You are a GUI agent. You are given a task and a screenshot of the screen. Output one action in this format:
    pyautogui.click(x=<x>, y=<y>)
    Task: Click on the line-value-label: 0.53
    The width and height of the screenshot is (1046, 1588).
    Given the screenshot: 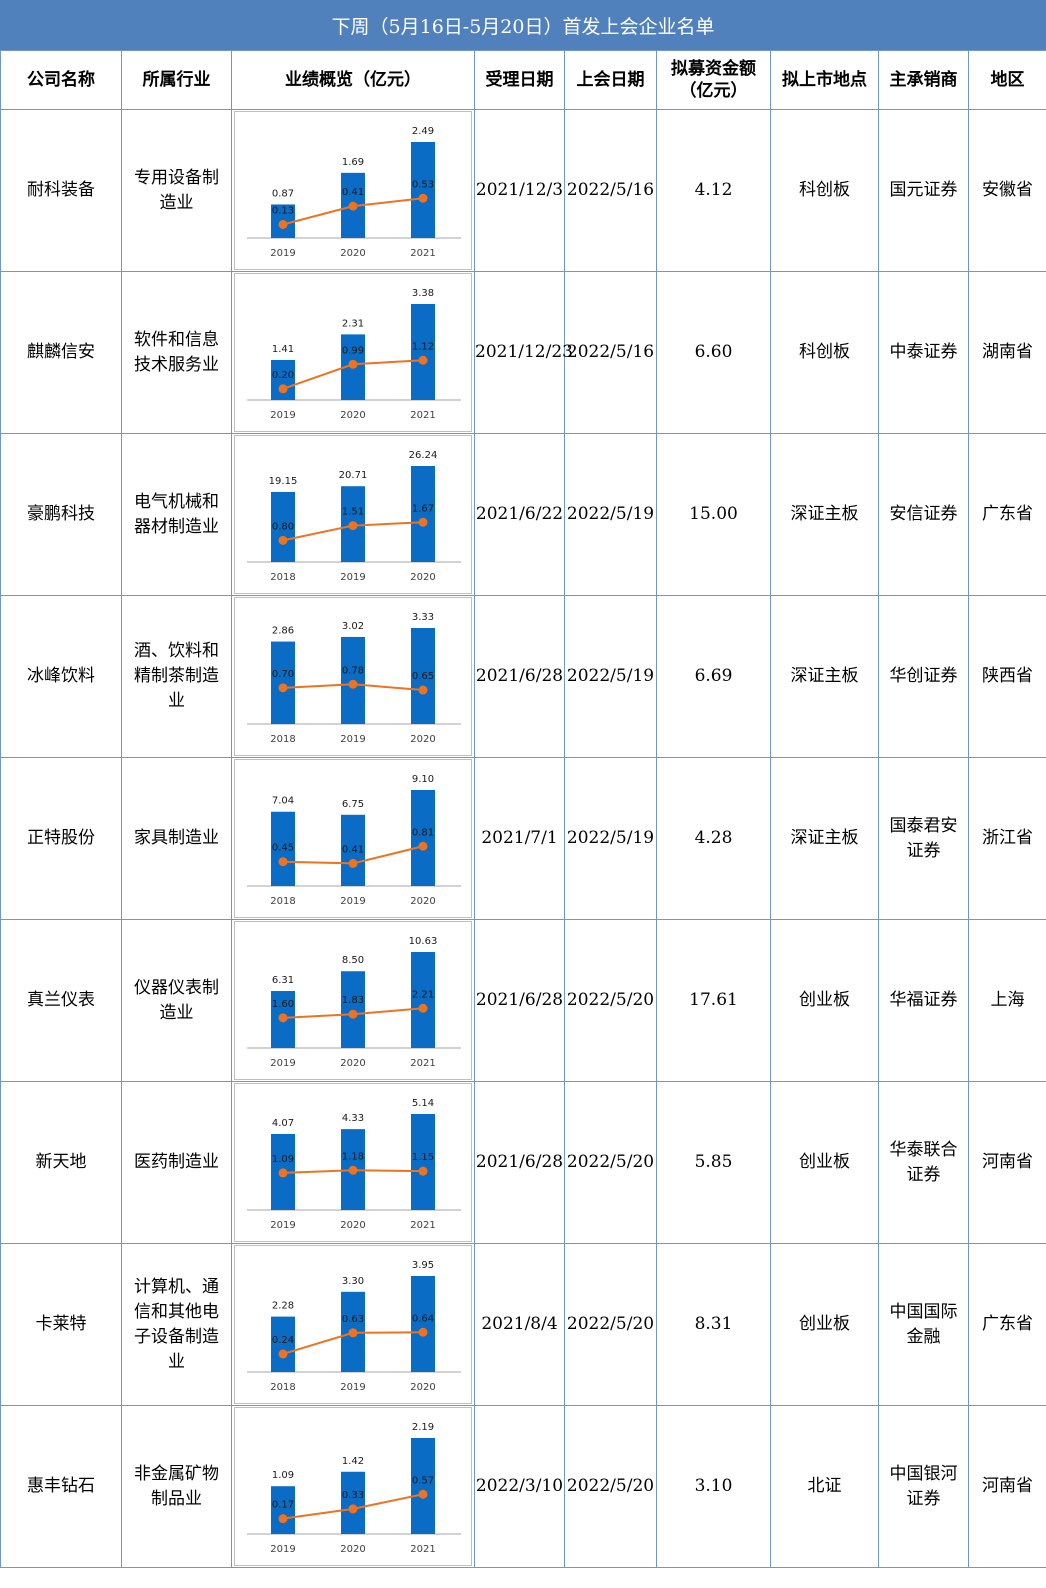 What is the action you would take?
    pyautogui.click(x=423, y=184)
    